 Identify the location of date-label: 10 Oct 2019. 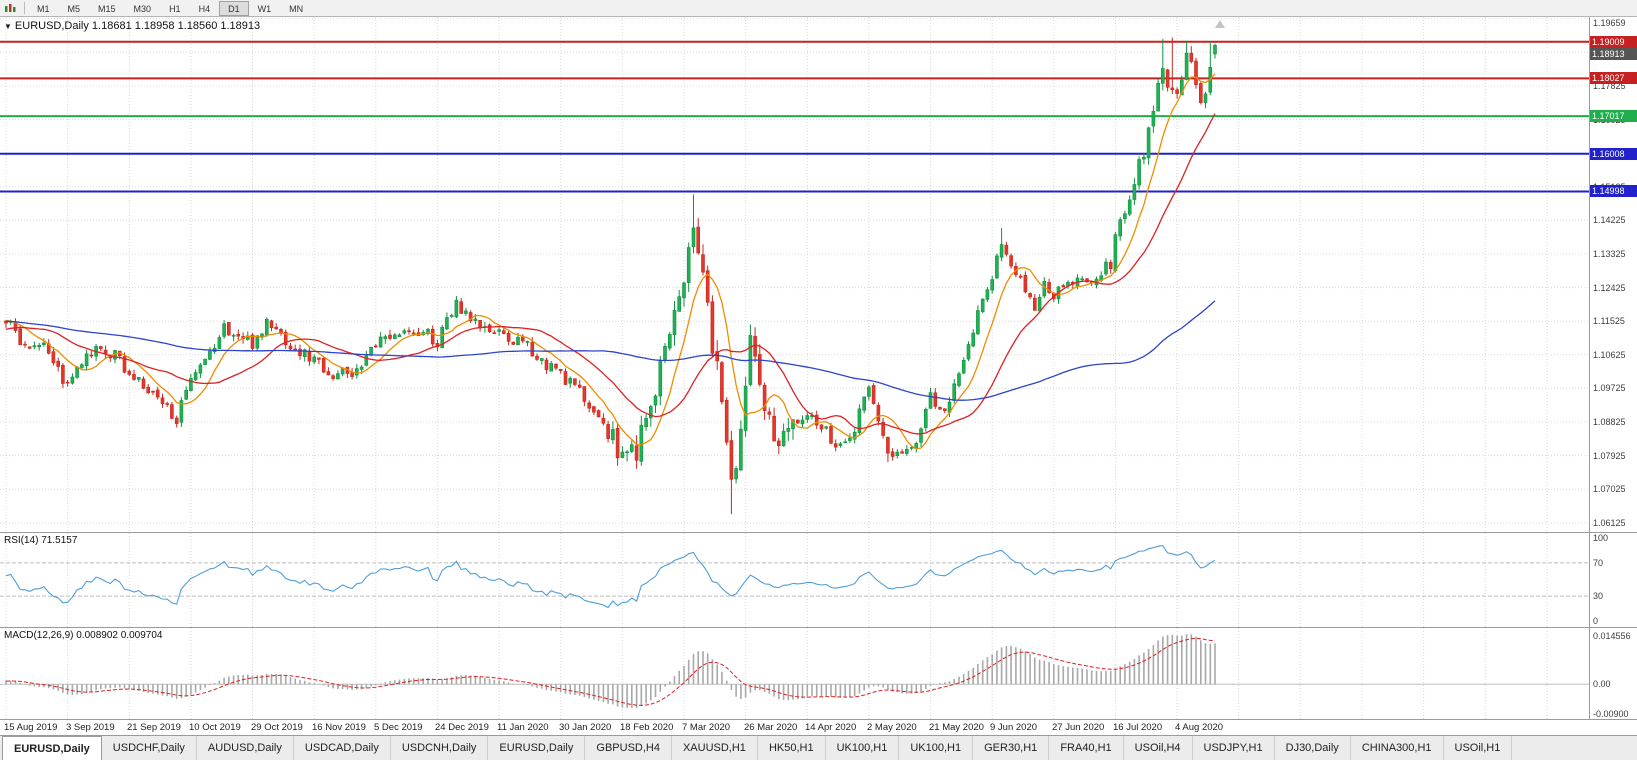
(215, 727).